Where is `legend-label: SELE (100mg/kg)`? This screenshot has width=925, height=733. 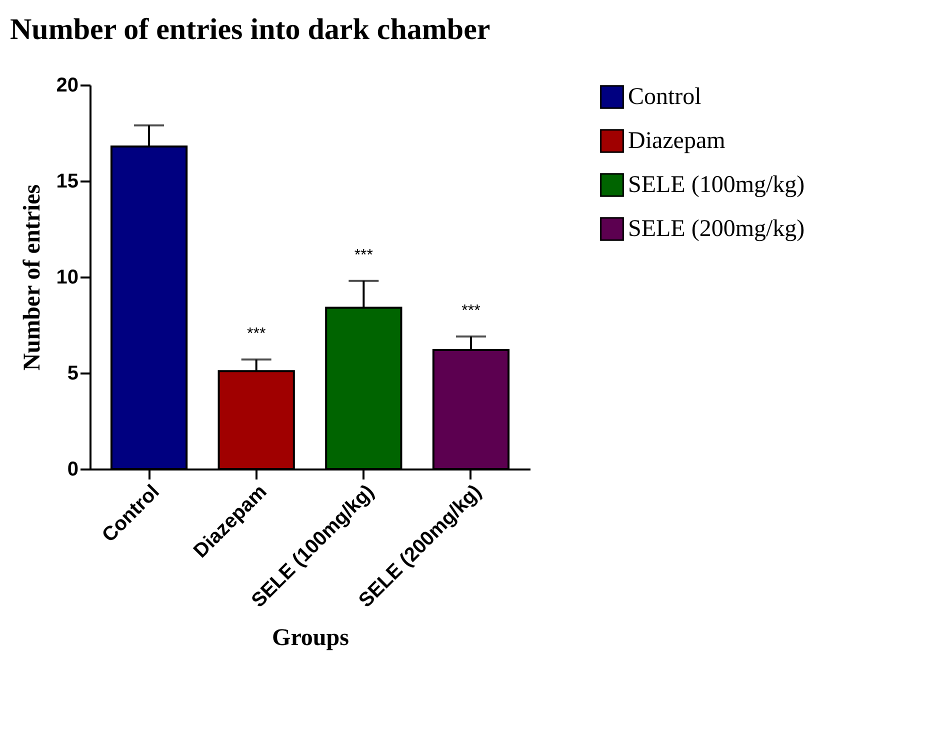 legend-label: SELE (100mg/kg) is located at coordinates (716, 185).